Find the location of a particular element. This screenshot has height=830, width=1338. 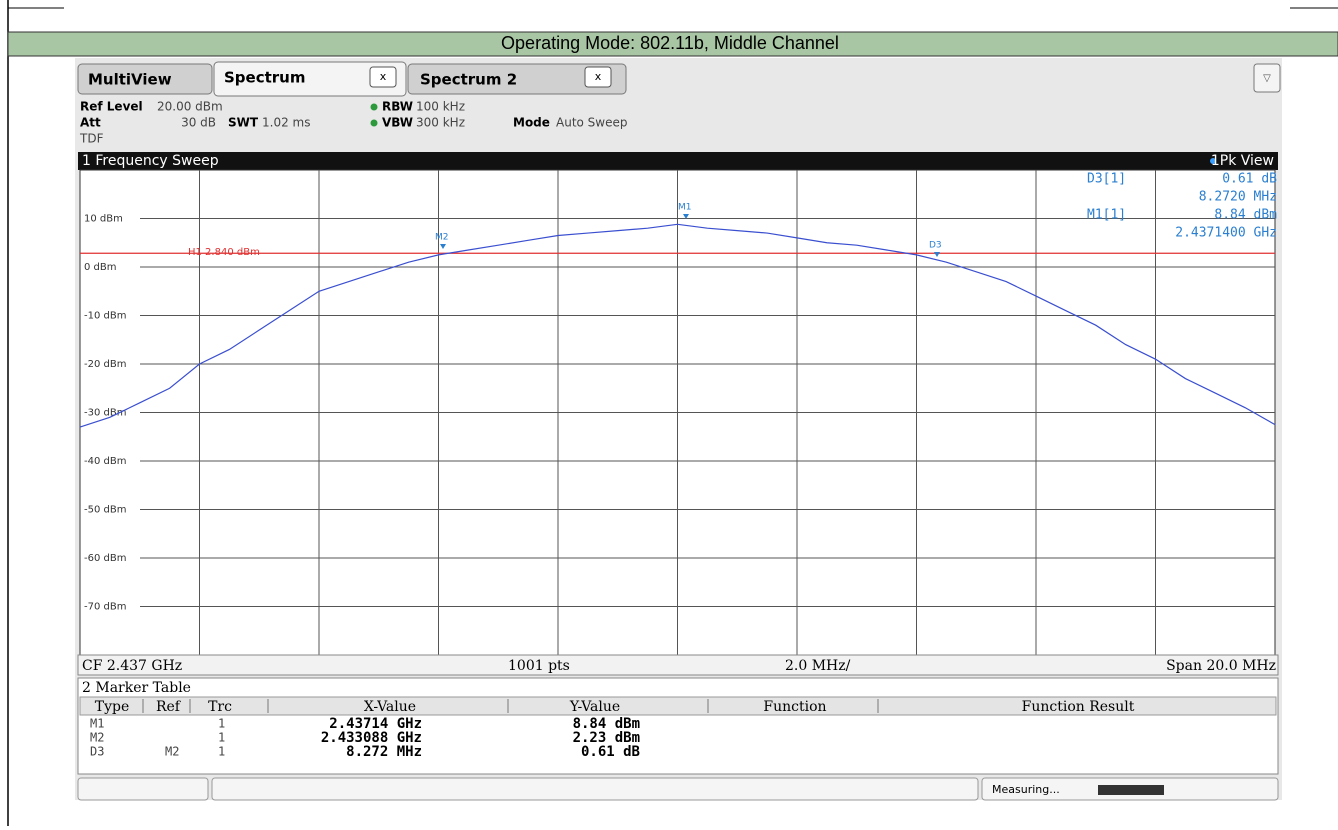

chart-titlebar is located at coordinates (678, 161).